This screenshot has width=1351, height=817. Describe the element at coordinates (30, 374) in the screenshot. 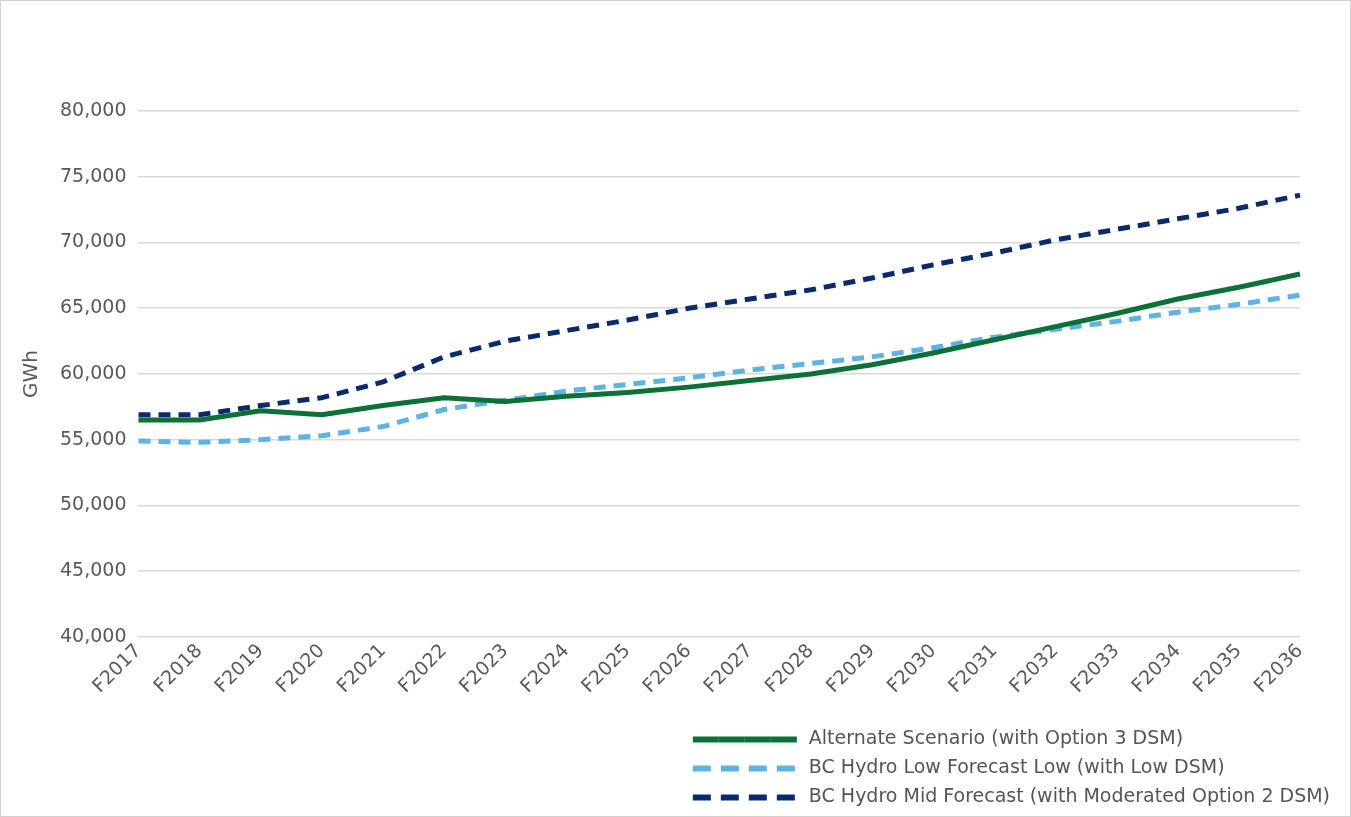

I see `y-axis-title: GWh` at that location.